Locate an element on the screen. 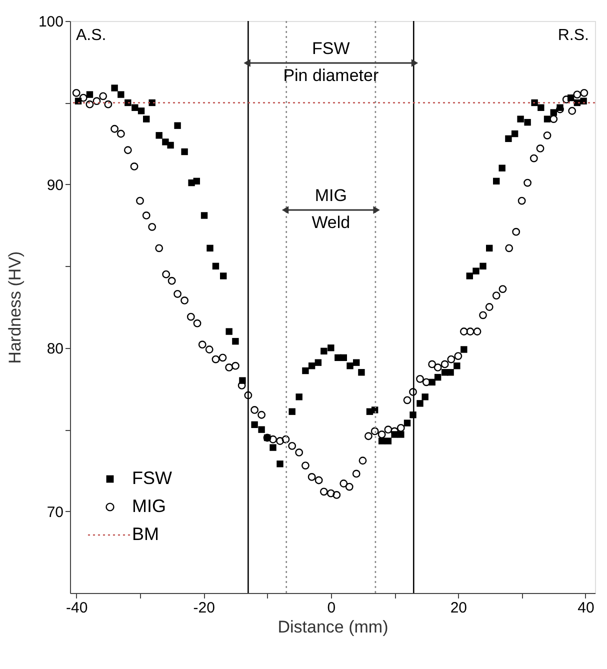  x-tick-label: -20 is located at coordinates (204, 608).